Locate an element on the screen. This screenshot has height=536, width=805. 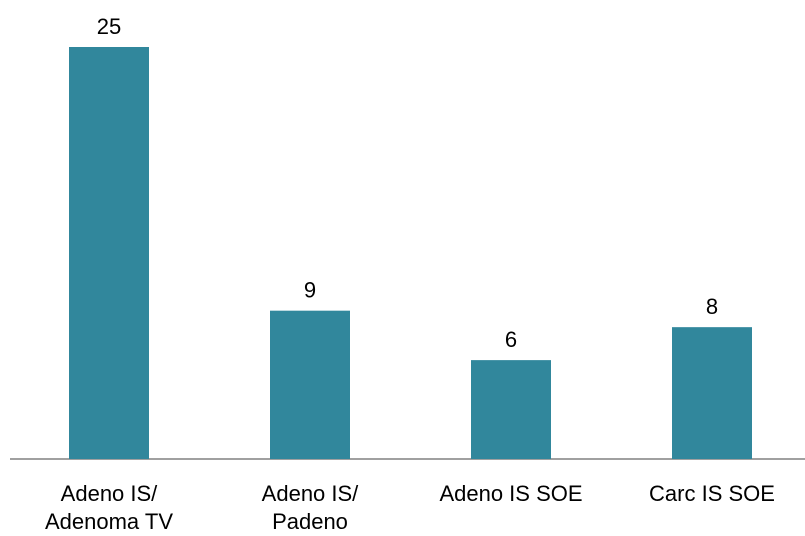
value-label-3: 8 is located at coordinates (712, 306).